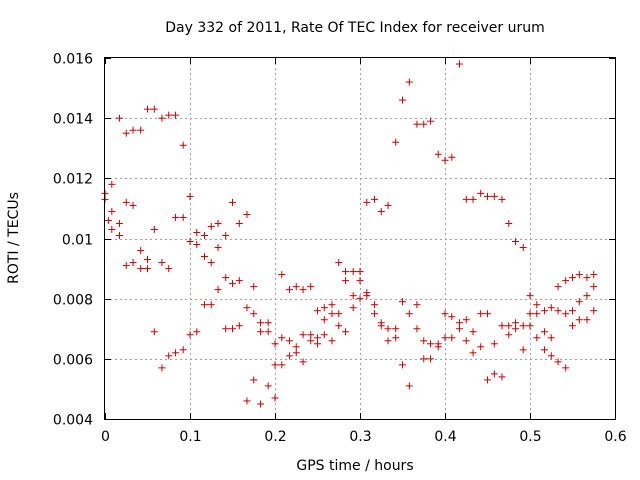  What do you see at coordinates (73, 361) in the screenshot?
I see `y-tick-label: 0.006` at bounding box center [73, 361].